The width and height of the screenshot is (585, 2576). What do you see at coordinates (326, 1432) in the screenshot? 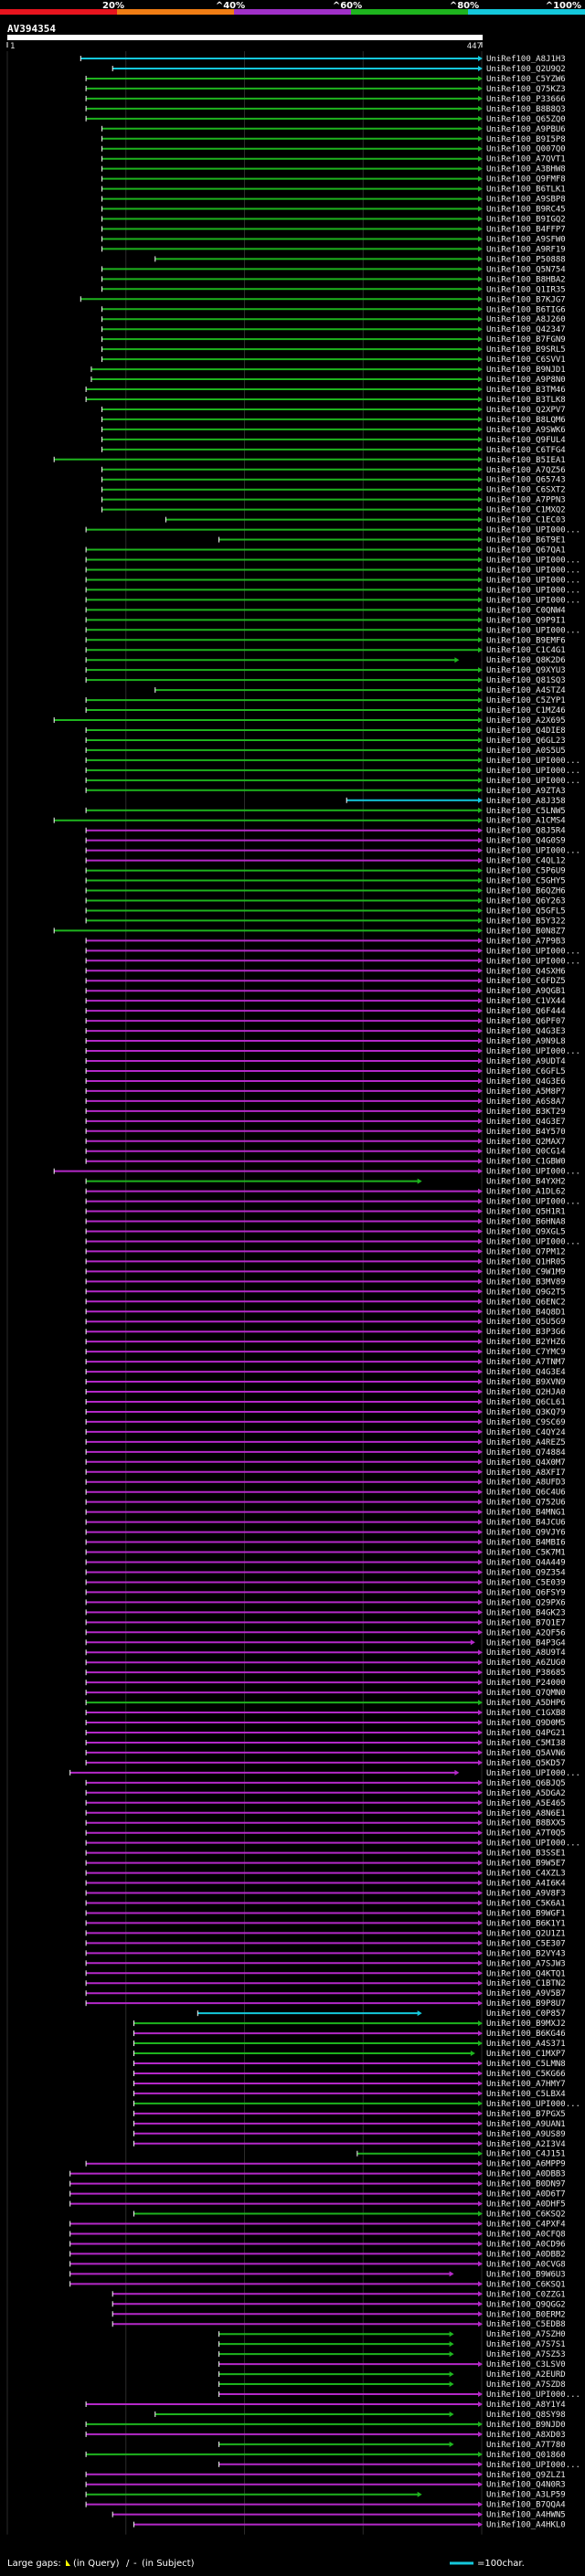
I see `hit-row: UniRef100_C4QY24` at bounding box center [326, 1432].